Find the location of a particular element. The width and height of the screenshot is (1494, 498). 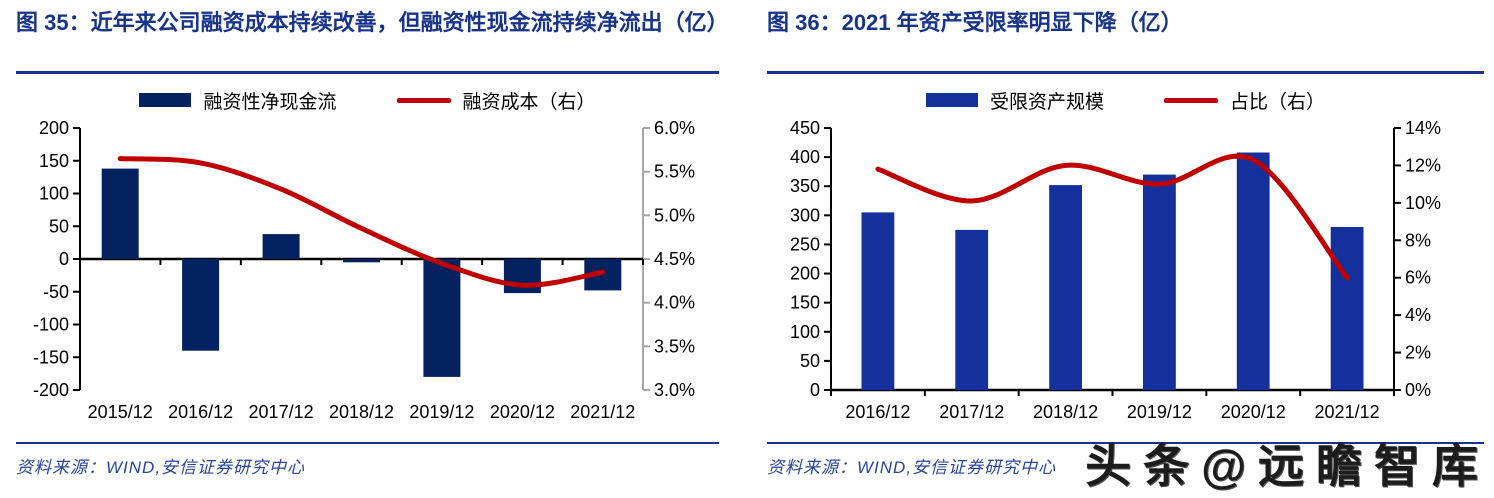

legend-item-restricted-assets: 受限资产规模 is located at coordinates (1014, 100).